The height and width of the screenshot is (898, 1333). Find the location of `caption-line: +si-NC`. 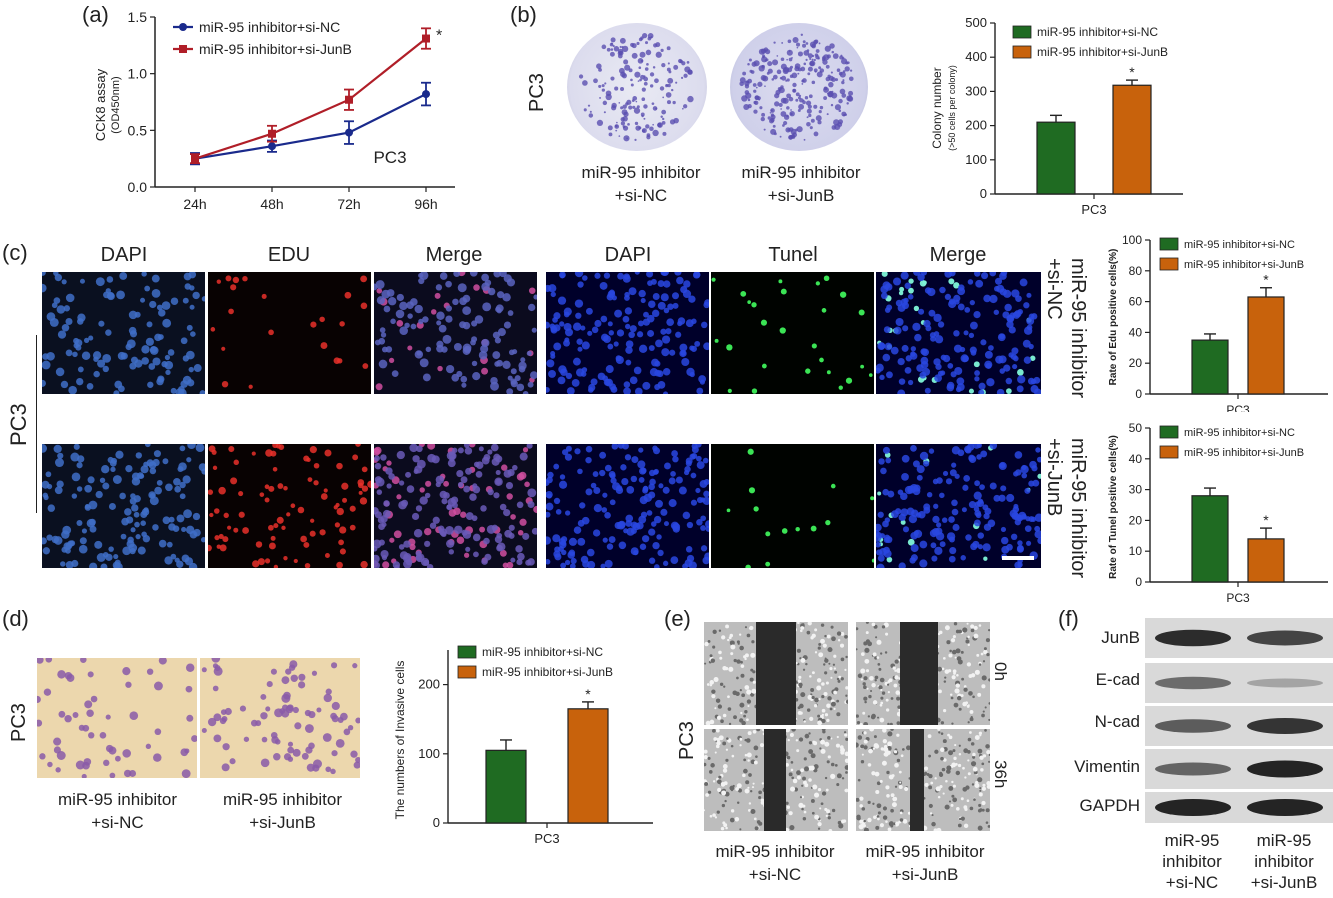

caption-line: +si-NC is located at coordinates (775, 874).